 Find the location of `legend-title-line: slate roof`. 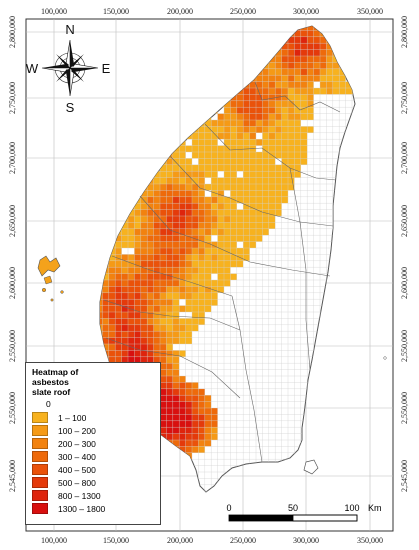

legend-title-line: slate roof is located at coordinates (51, 392).